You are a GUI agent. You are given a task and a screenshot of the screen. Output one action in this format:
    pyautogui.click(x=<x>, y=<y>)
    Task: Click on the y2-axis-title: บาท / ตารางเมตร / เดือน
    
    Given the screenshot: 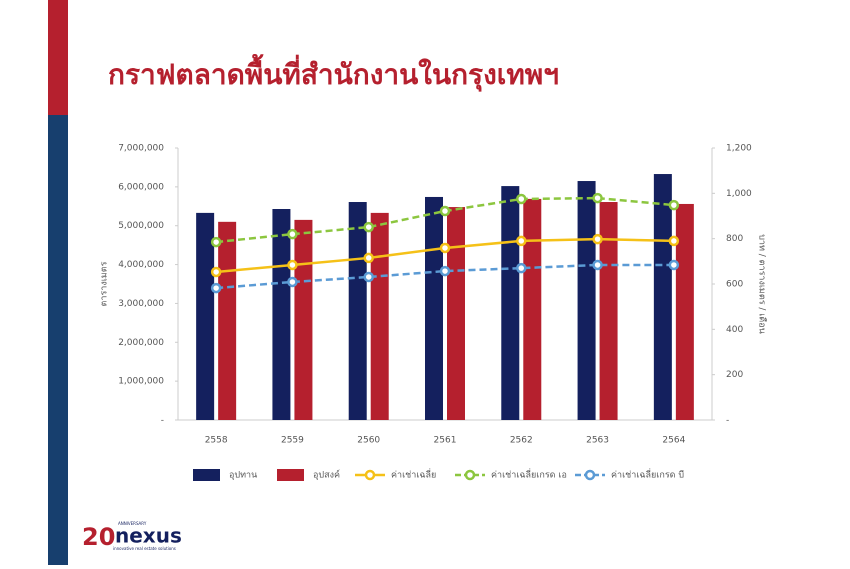 What is the action you would take?
    pyautogui.click(x=762, y=284)
    